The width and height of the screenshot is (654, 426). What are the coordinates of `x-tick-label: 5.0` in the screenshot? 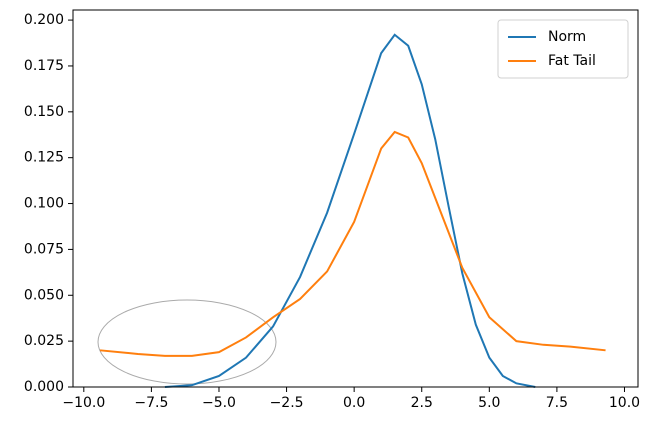 It's located at (489, 403).